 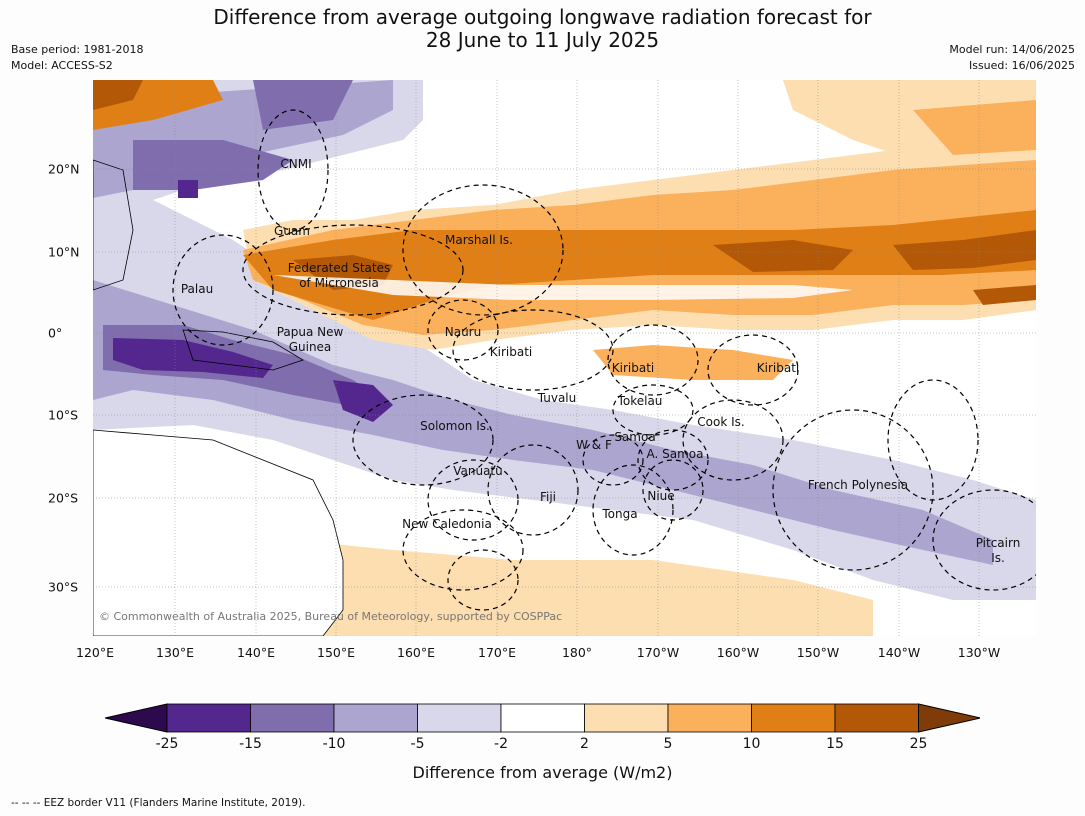 I want to click on region-label: Guam, so click(x=292, y=231).